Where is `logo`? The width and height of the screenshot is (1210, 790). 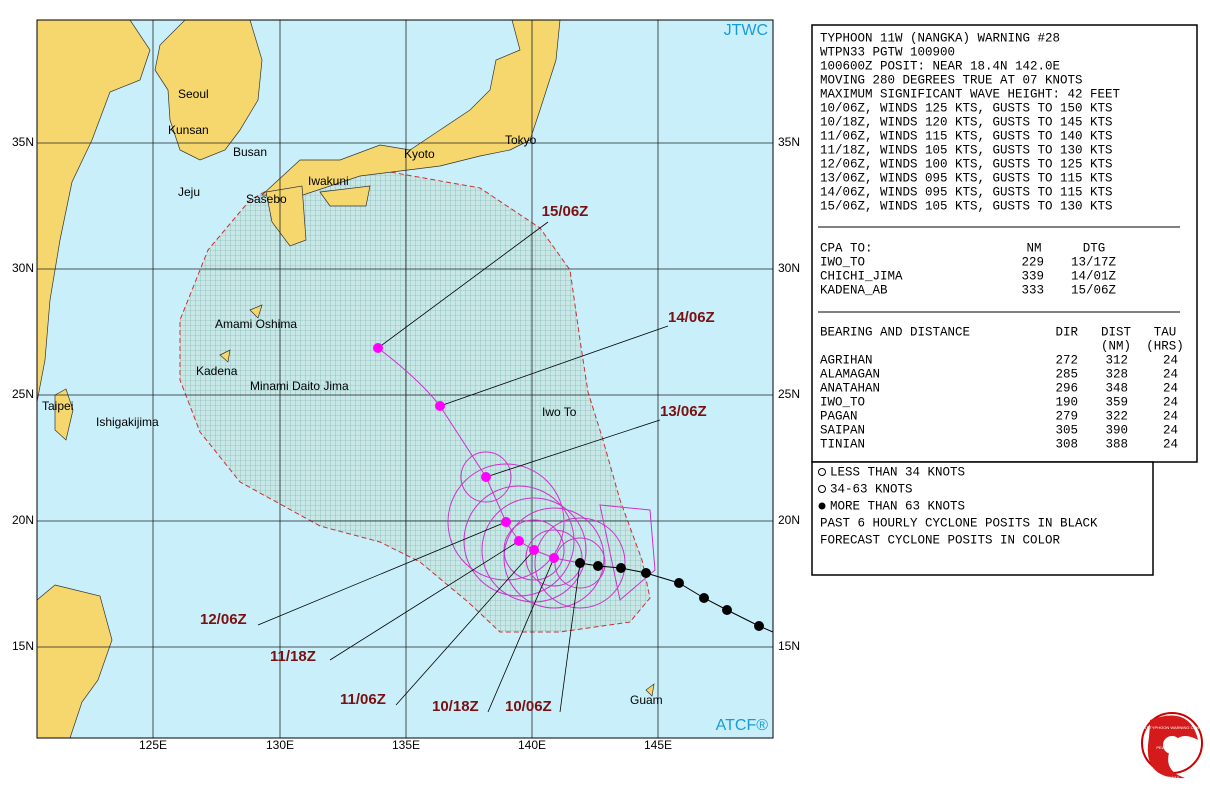
logo is located at coordinates (1172, 745).